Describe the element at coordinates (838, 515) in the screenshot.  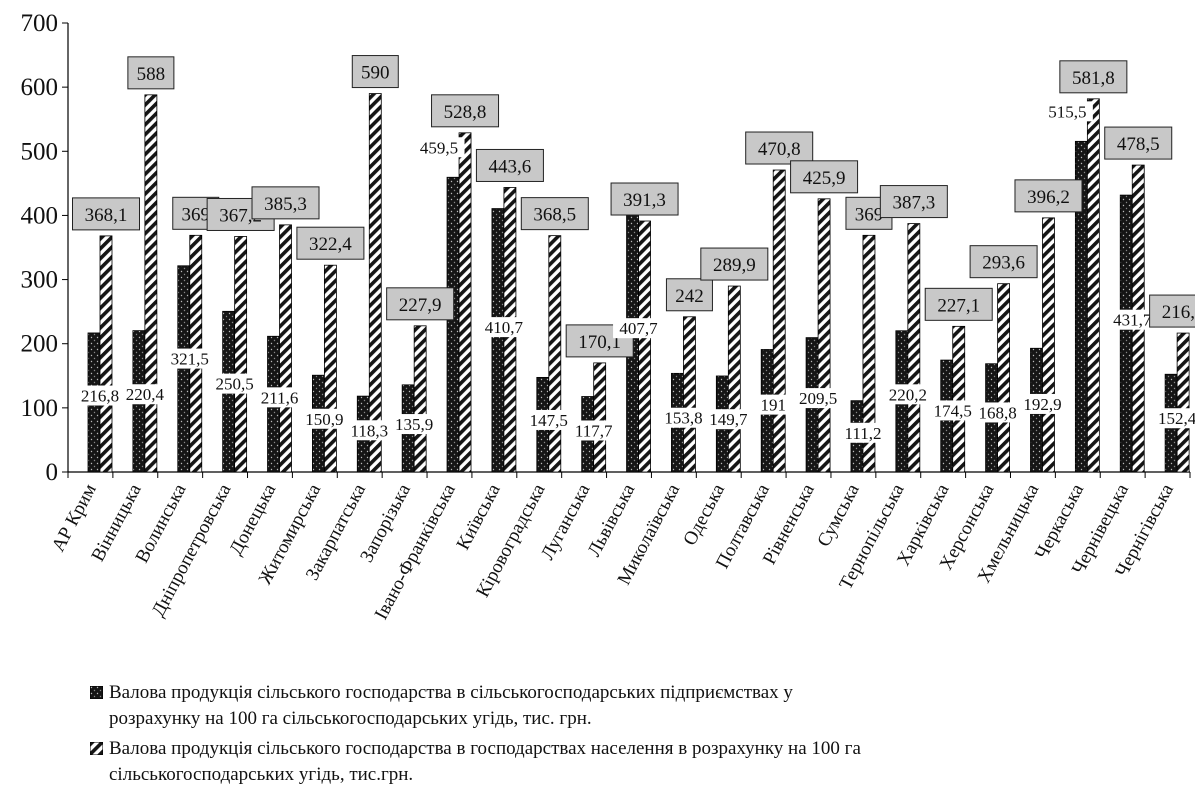
I see `x-tick-label: Сумська` at that location.